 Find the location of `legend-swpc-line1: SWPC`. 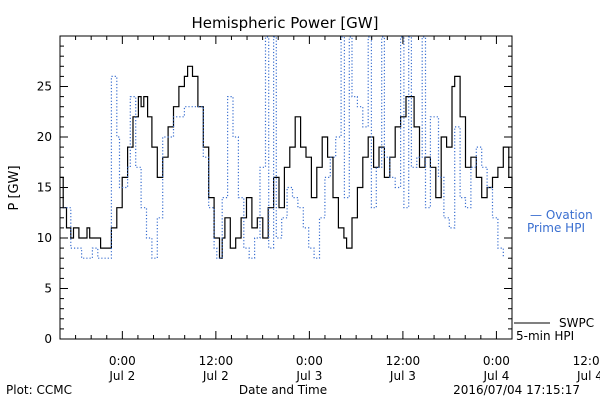

legend-swpc-line1: SWPC is located at coordinates (576, 323).